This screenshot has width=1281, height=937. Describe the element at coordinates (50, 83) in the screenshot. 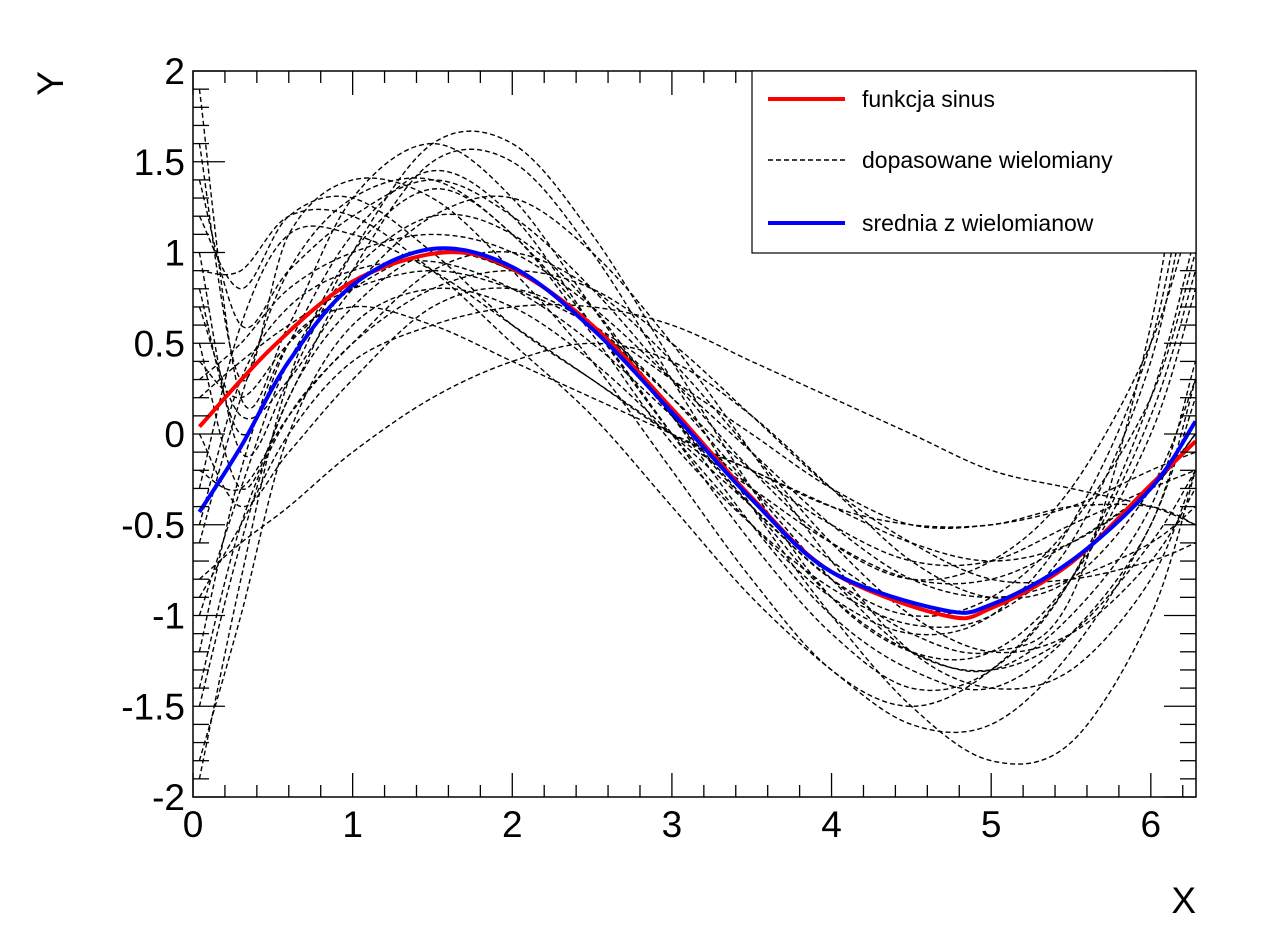

I see `y-axis-label: Y` at that location.